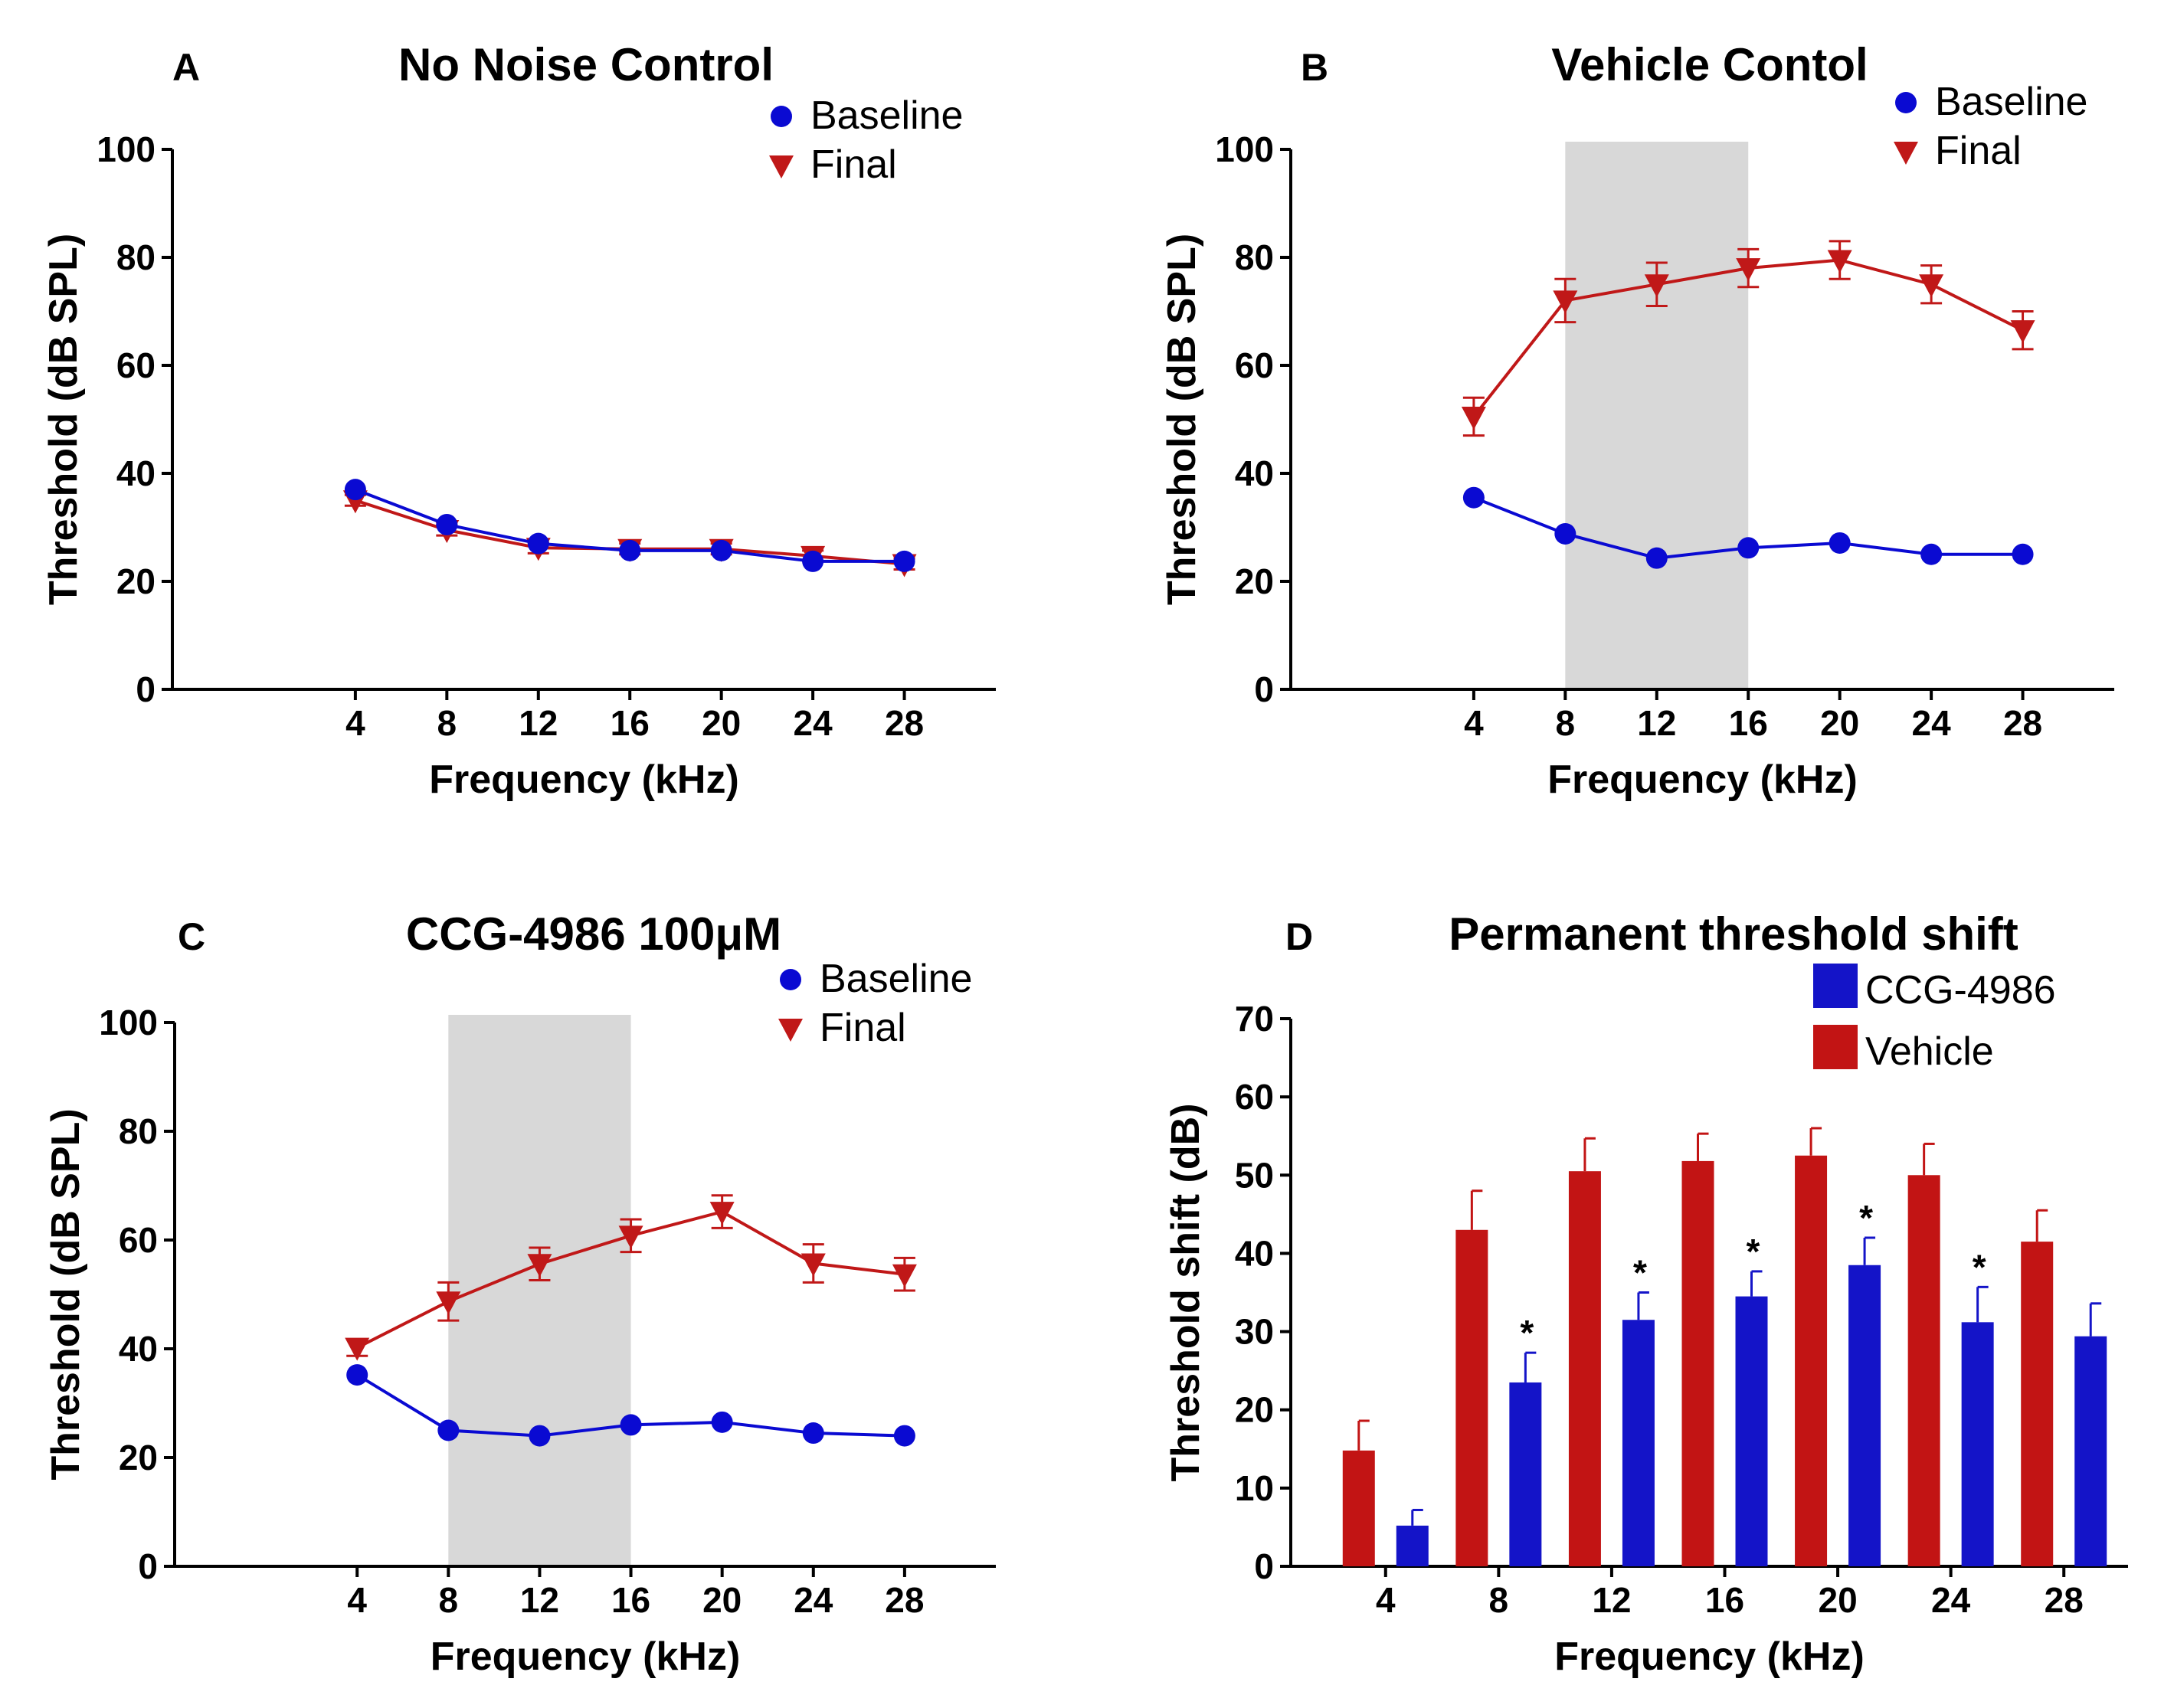 The image size is (2174, 1708). Describe the element at coordinates (1299, 936) in the screenshot. I see `panel-letter: D` at that location.